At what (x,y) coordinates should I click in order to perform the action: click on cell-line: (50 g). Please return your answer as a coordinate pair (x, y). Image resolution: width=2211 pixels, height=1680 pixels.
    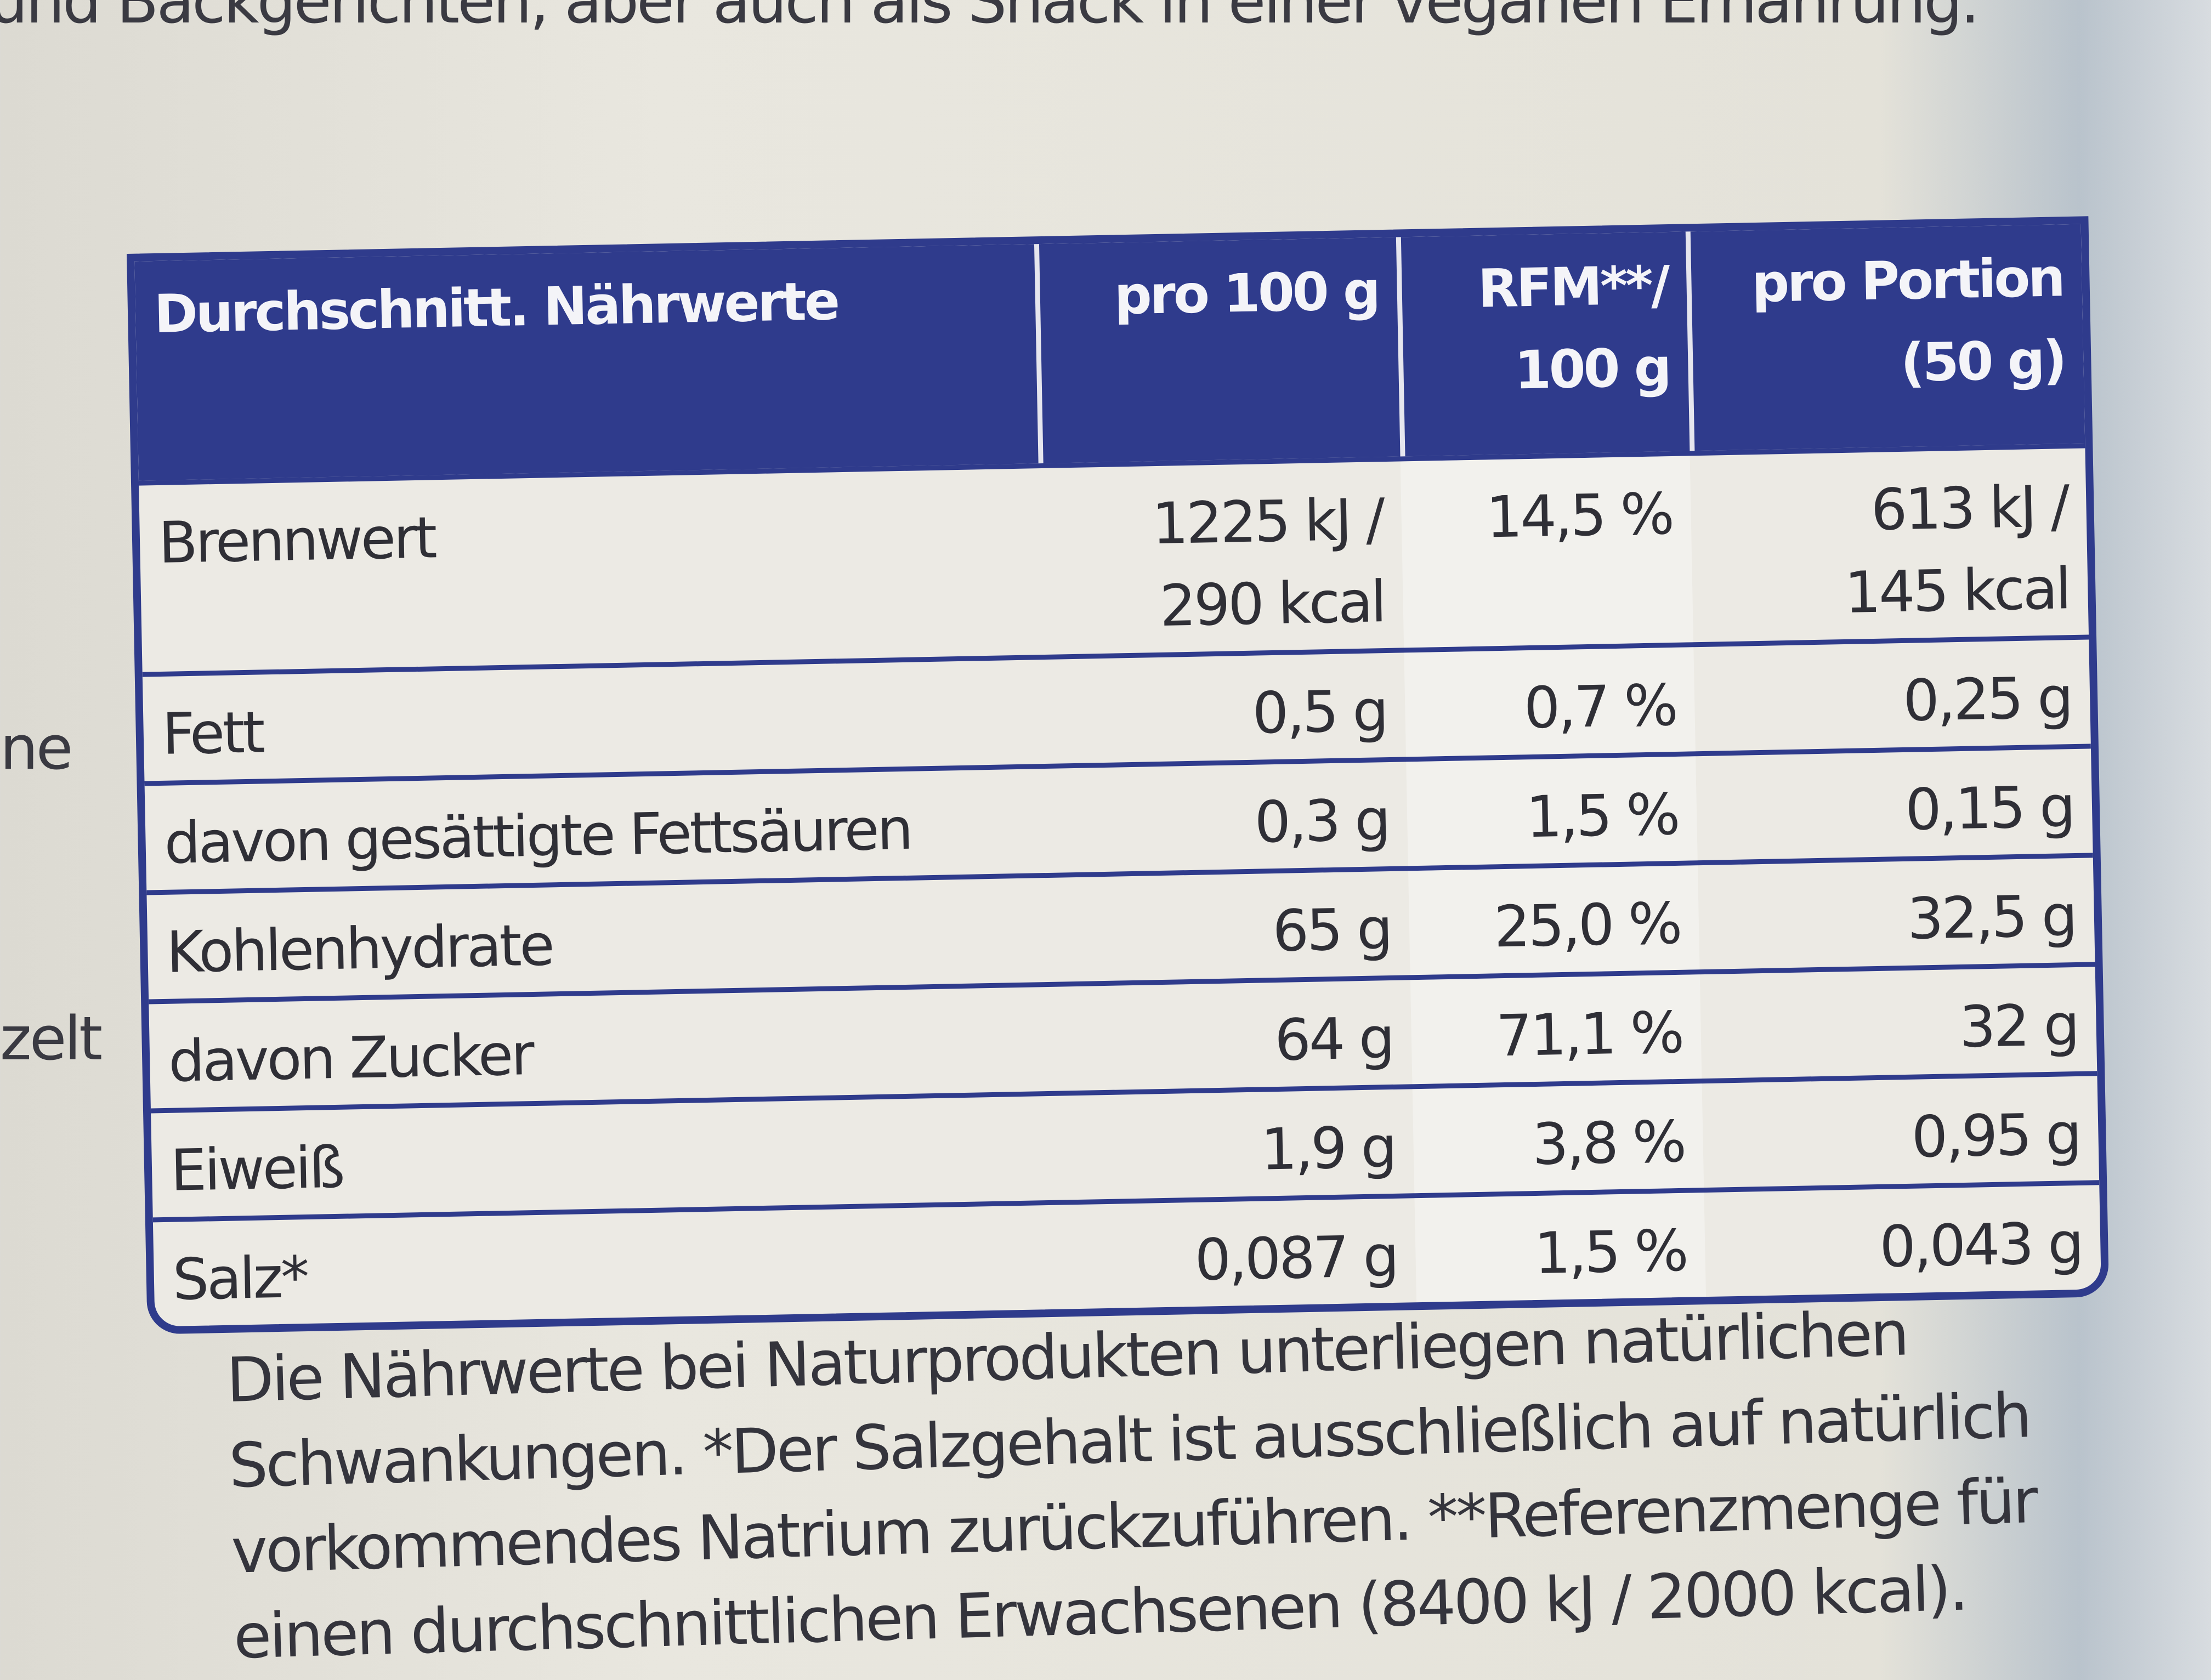
    Looking at the image, I should click on (1983, 361).